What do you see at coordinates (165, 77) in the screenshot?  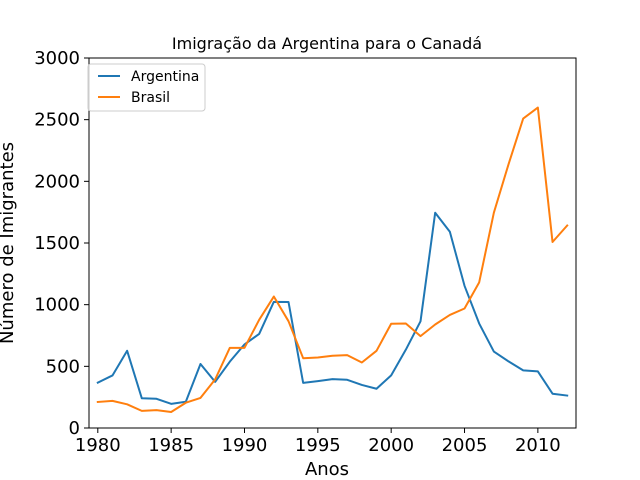 I see `legend-label-argentina: Argentina` at bounding box center [165, 77].